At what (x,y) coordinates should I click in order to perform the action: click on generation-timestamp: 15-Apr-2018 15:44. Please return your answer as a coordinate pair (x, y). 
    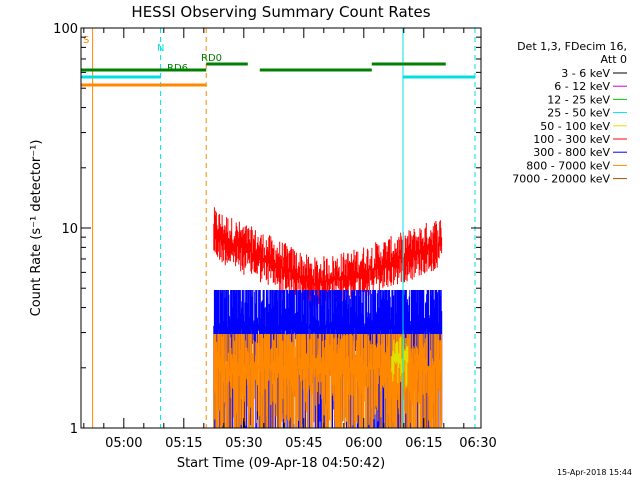
    Looking at the image, I should click on (594, 472).